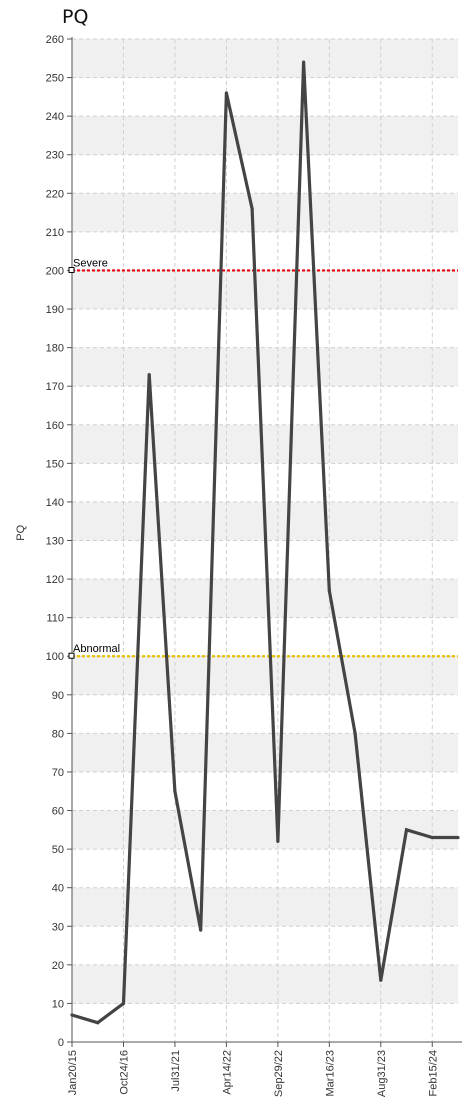 This screenshot has width=474, height=1105. Describe the element at coordinates (55, 349) in the screenshot. I see `y-tick-label: 180` at that location.